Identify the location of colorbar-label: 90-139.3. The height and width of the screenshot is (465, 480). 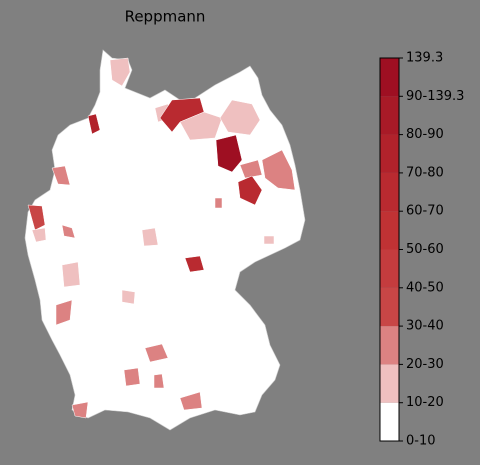
(435, 96).